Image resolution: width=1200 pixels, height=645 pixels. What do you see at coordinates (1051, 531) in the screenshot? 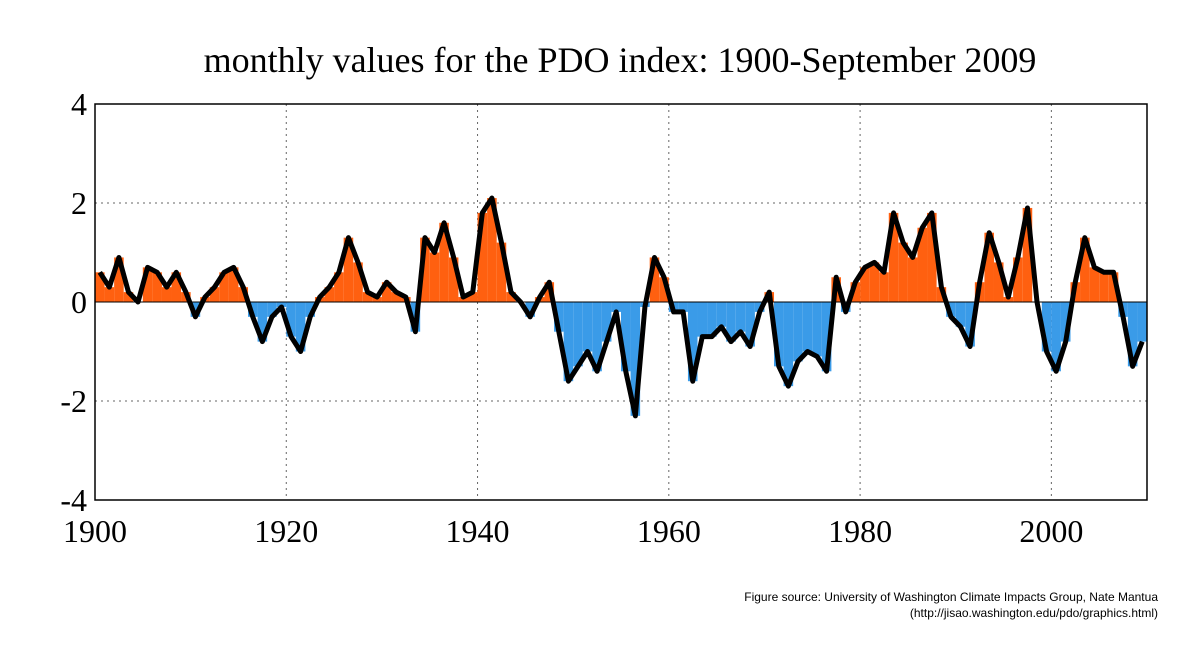
I see `x-tick-label: 2000` at bounding box center [1051, 531].